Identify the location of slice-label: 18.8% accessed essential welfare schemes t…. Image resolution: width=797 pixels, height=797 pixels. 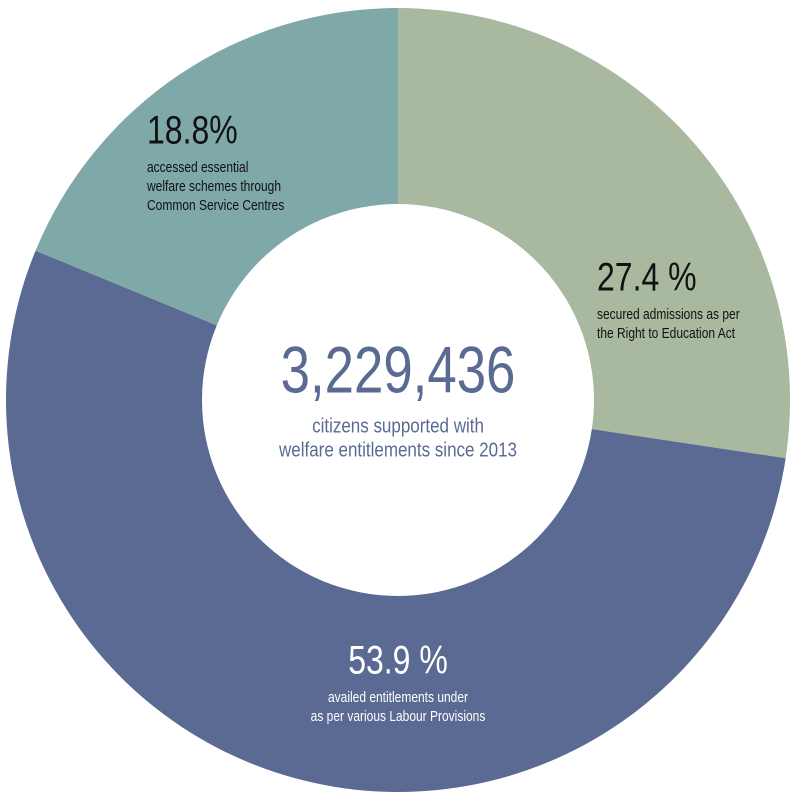
(215, 160).